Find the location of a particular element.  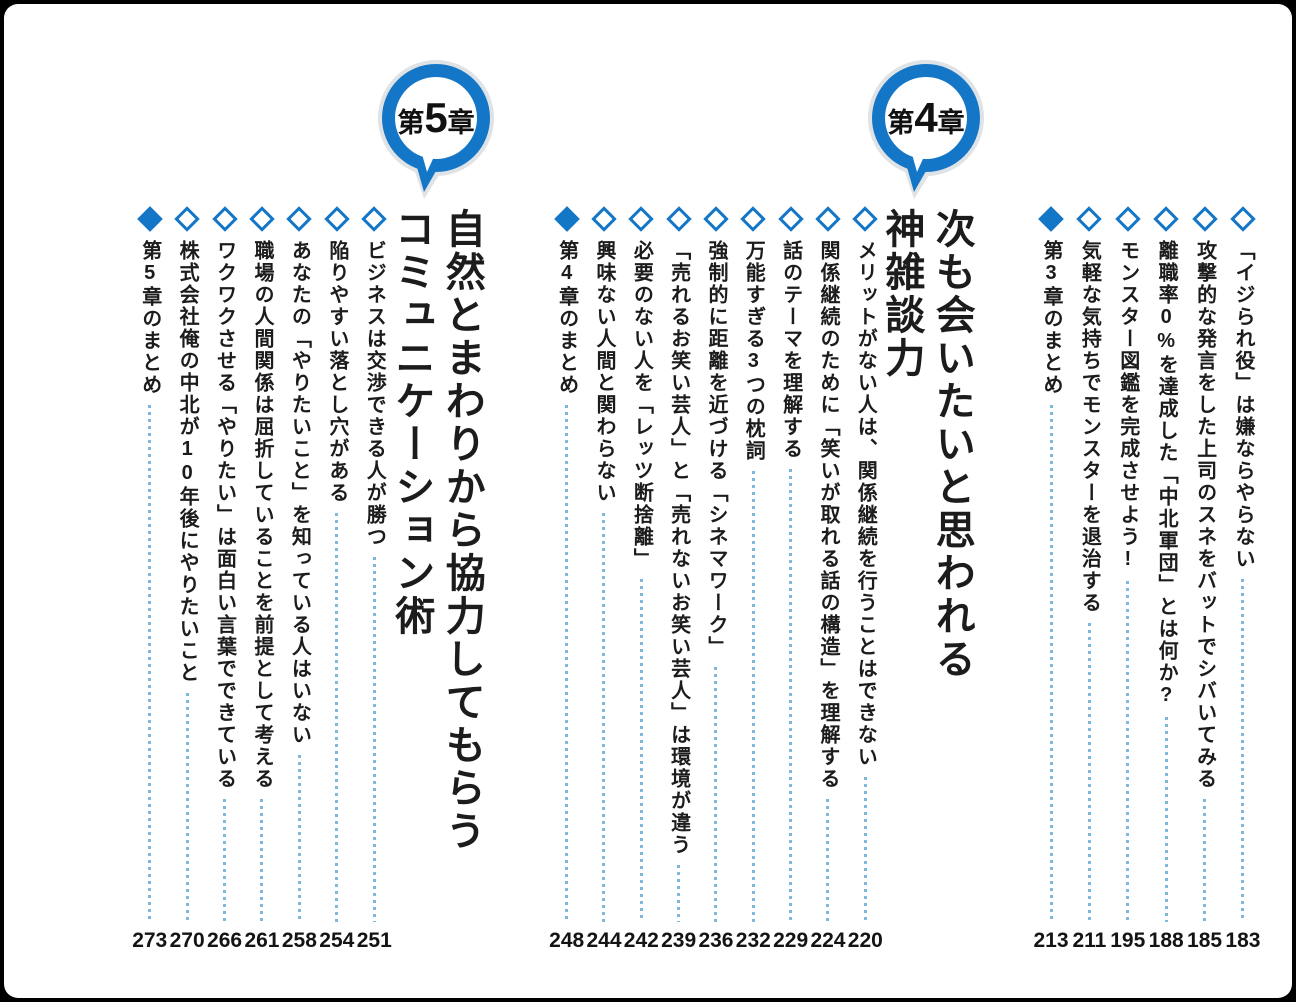

toc-entry: 「売れるお笑い芸人」と「売れないお笑い芸人」は環境が違う 239 is located at coordinates (678, 580).